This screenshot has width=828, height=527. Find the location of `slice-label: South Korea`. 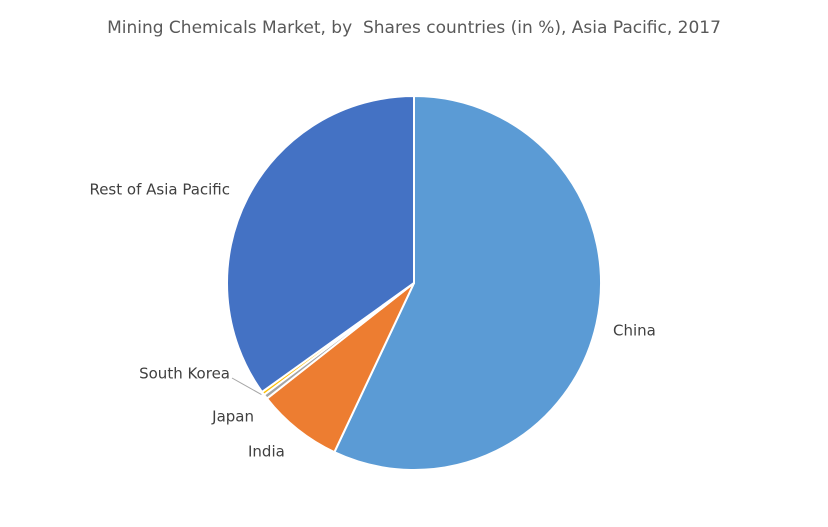

slice-label: South Korea is located at coordinates (184, 374).